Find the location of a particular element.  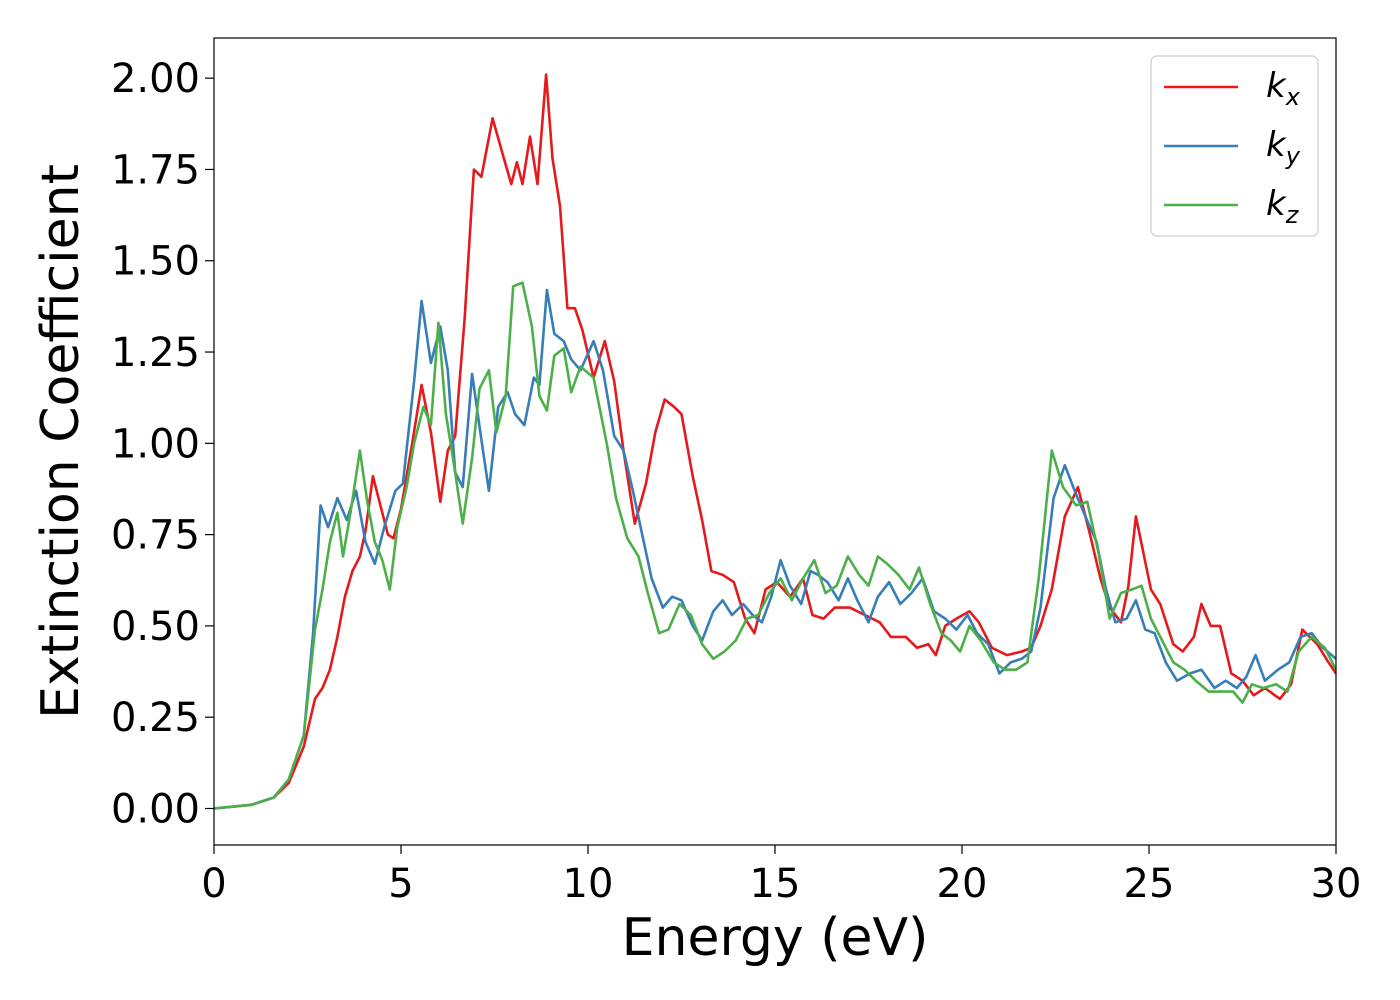

x-tick-label: 5 is located at coordinates (400, 884).